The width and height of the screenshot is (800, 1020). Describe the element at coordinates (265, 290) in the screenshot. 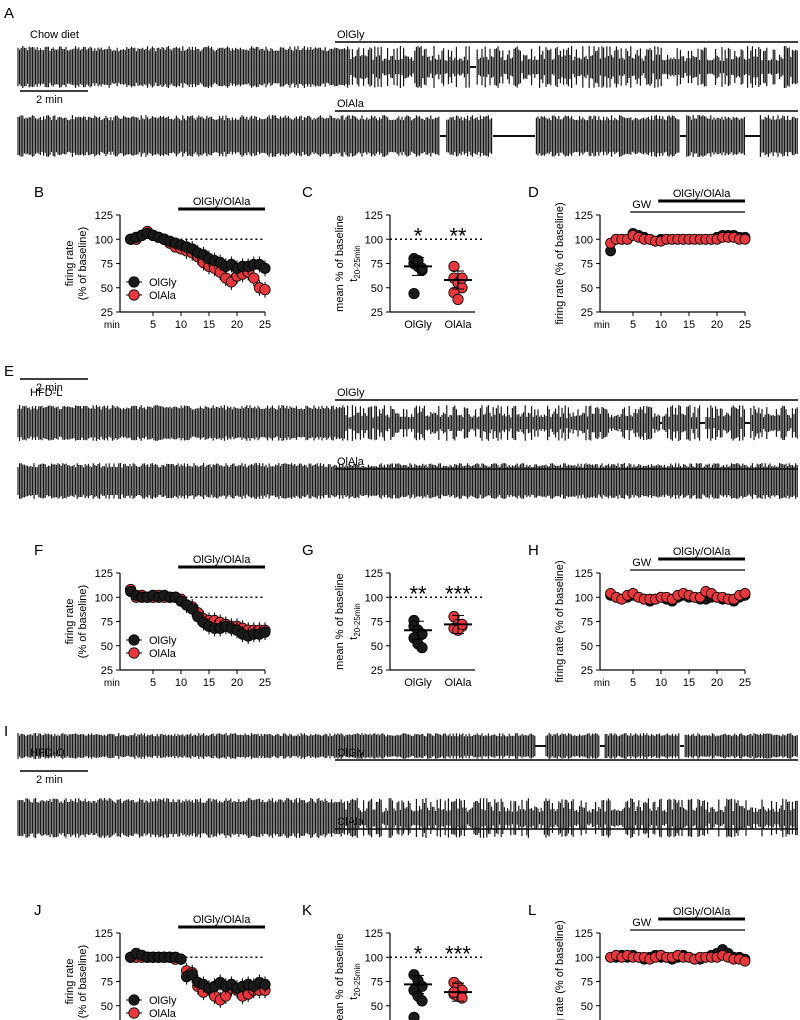

I see `point-olala` at that location.